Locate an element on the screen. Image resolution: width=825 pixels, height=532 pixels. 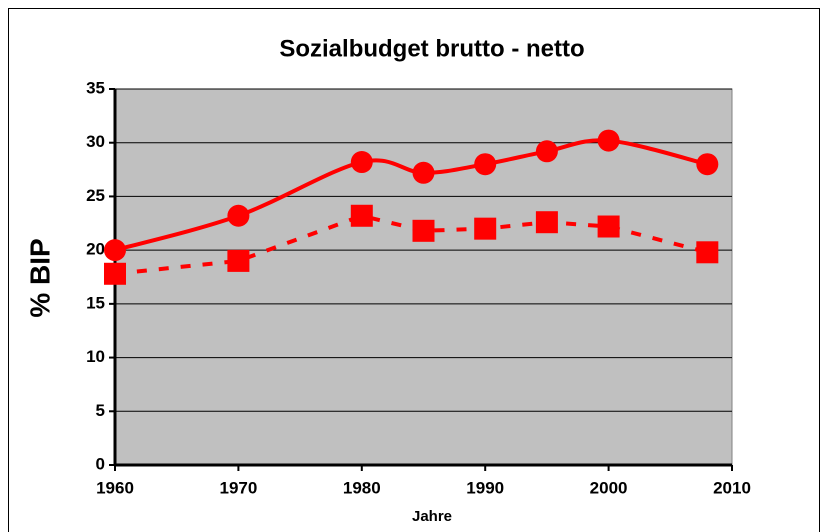
y-tick-label: 25 is located at coordinates (95, 195).